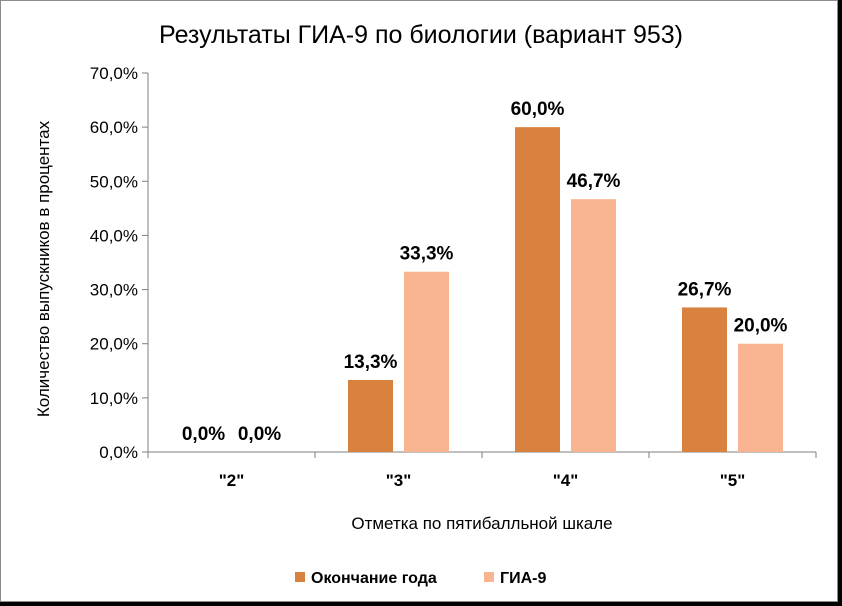  I want to click on x-tick-label: "5", so click(733, 480).